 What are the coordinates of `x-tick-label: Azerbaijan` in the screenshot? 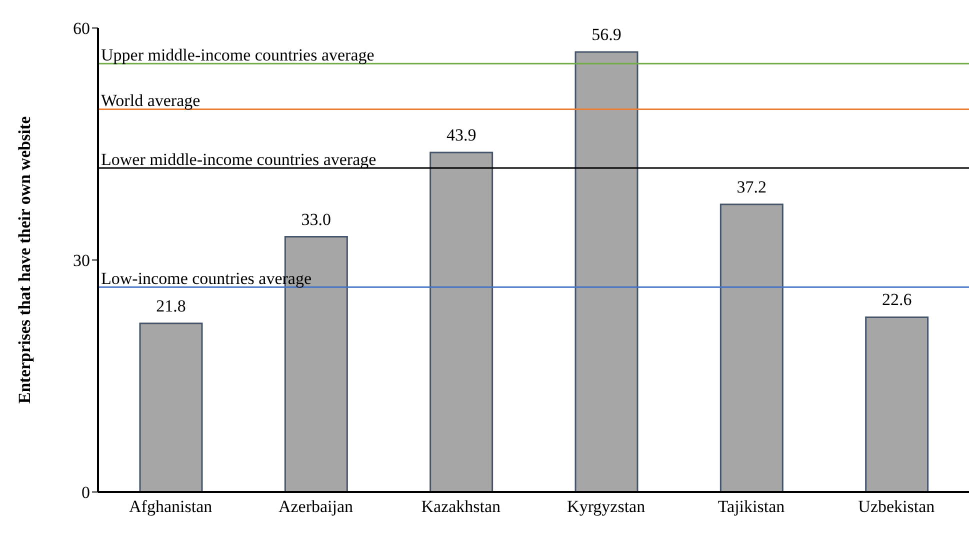 It's located at (316, 506).